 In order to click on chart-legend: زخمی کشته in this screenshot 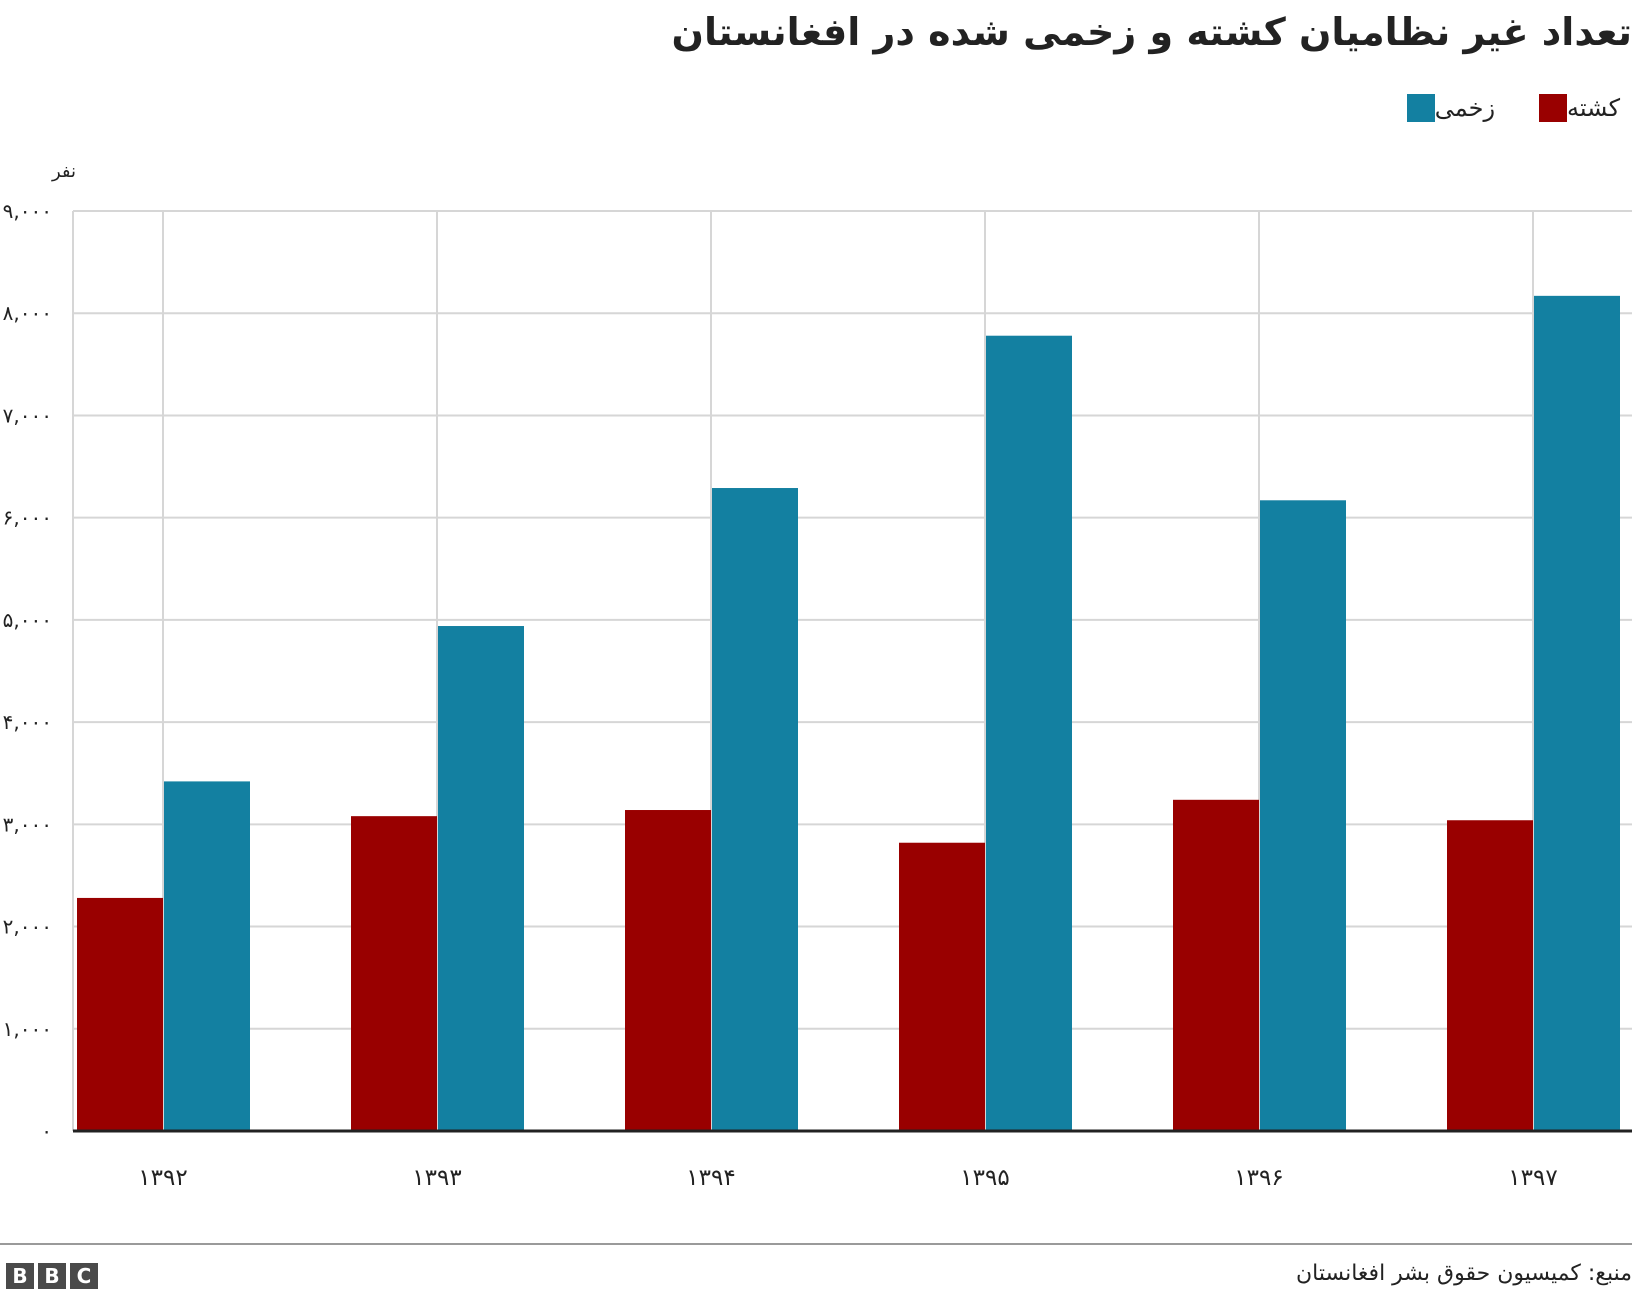, I will do `click(1503, 108)`.